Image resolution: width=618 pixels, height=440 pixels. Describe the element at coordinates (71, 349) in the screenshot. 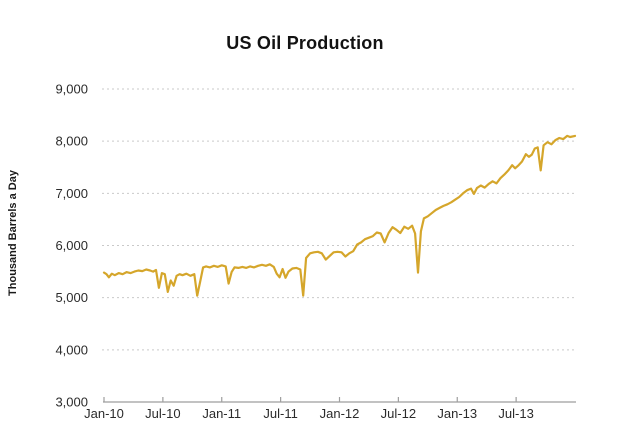

I see `y-tick-label: 4,000` at that location.